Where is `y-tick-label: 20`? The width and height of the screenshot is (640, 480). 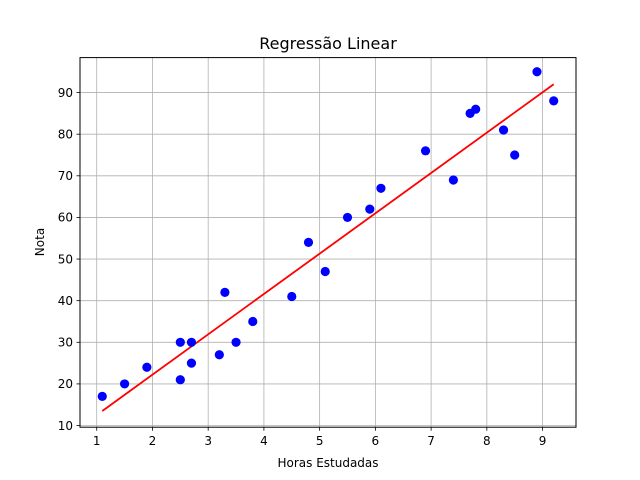 y-tick-label: 20 is located at coordinates (65, 384).